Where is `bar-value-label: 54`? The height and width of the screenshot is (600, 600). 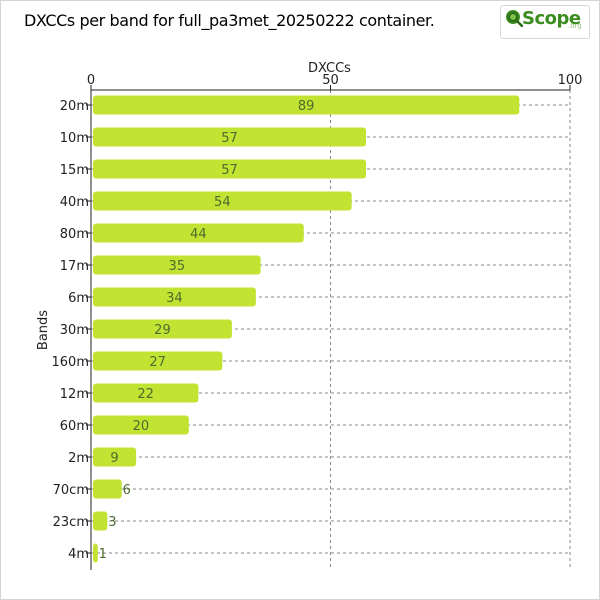
bar-value-label: 54 is located at coordinates (222, 202).